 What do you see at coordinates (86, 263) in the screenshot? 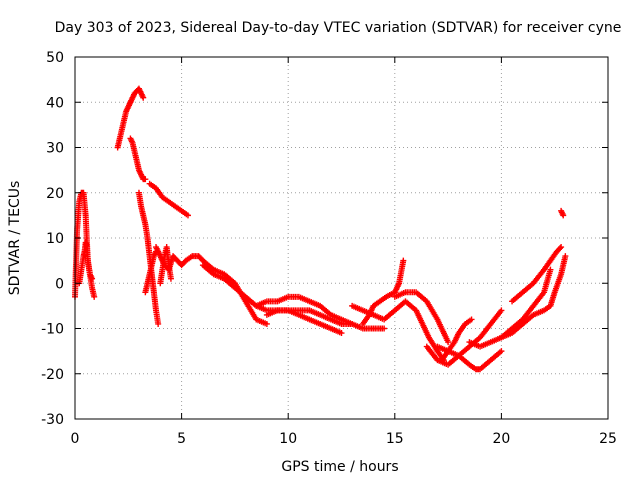
I see `series-s2` at bounding box center [86, 263].